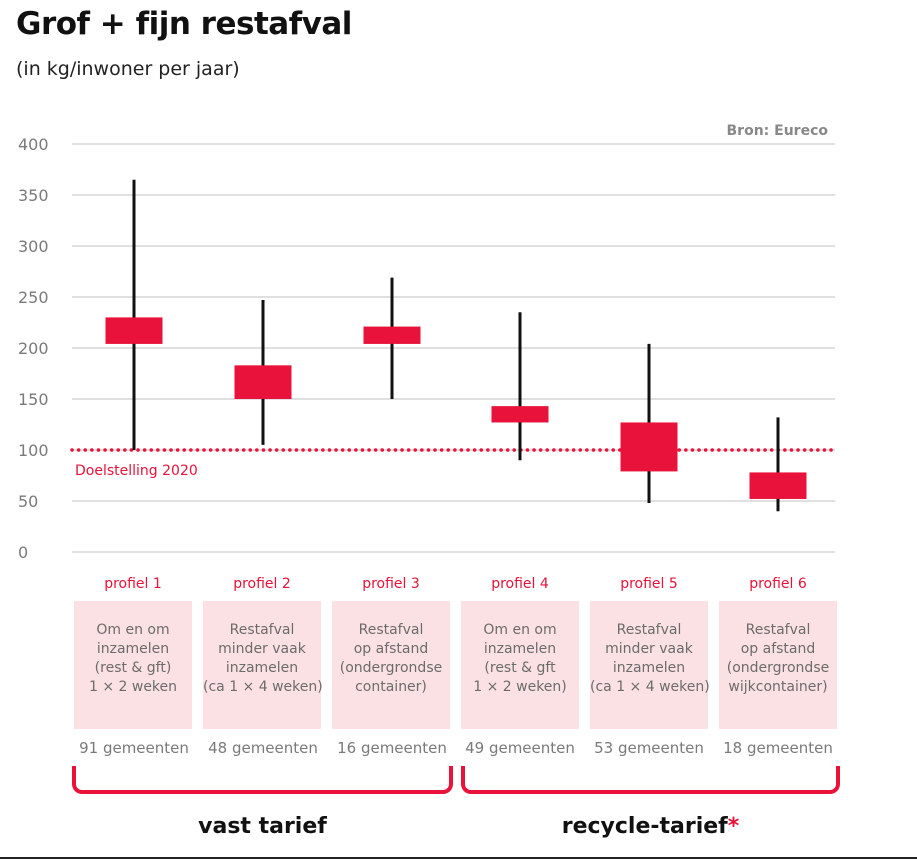 The height and width of the screenshot is (861, 917). What do you see at coordinates (33, 246) in the screenshot?
I see `y-tick-label: 300` at bounding box center [33, 246].